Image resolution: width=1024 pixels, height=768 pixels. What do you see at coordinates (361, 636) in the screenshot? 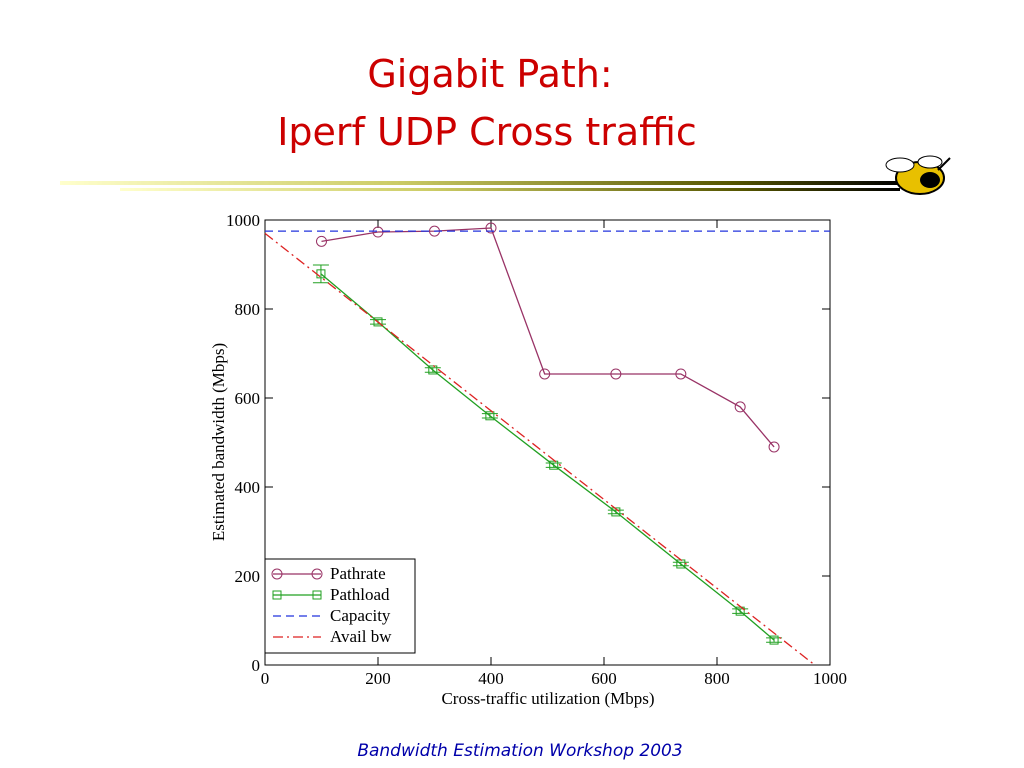
I see `legend-label: Avail bw` at bounding box center [361, 636].